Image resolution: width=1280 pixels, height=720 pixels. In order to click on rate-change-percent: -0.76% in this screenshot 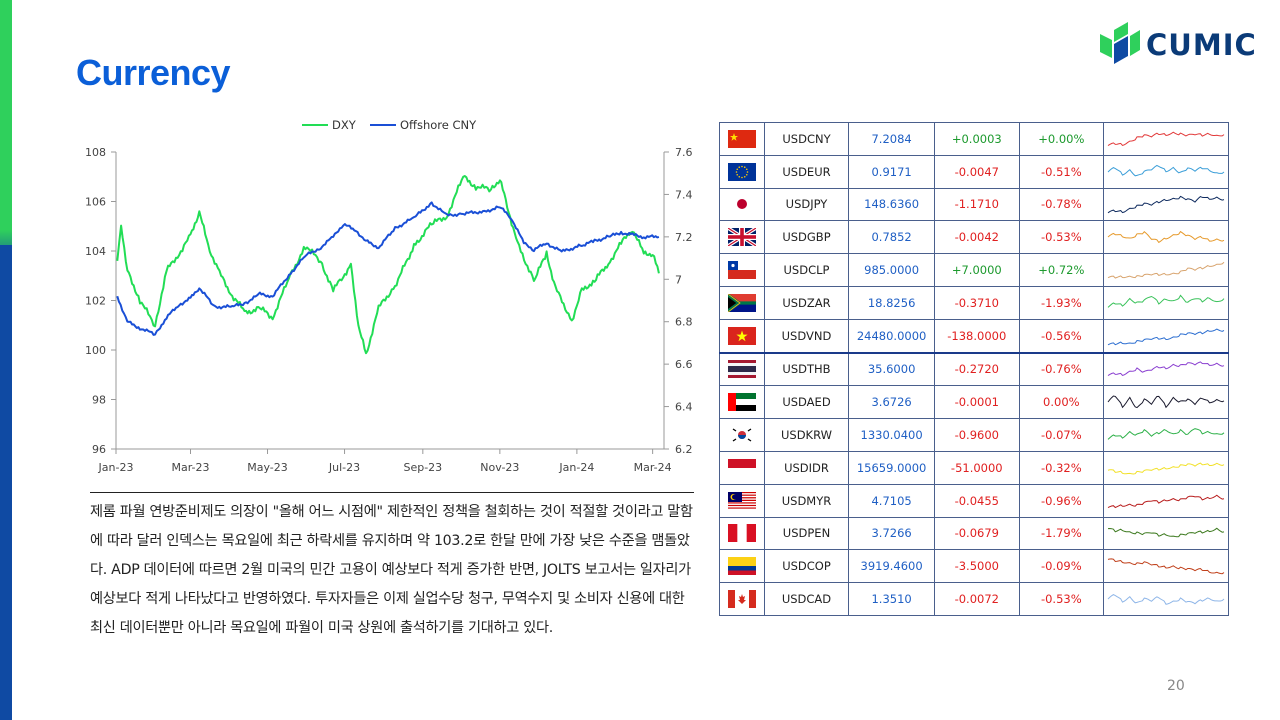, I will do `click(1061, 369)`.